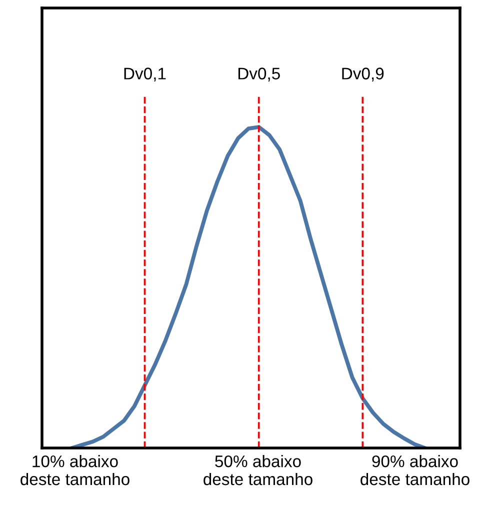 Image resolution: width=495 pixels, height=507 pixels. I want to click on text: 50% abaixo deste tamanho, so click(258, 470).